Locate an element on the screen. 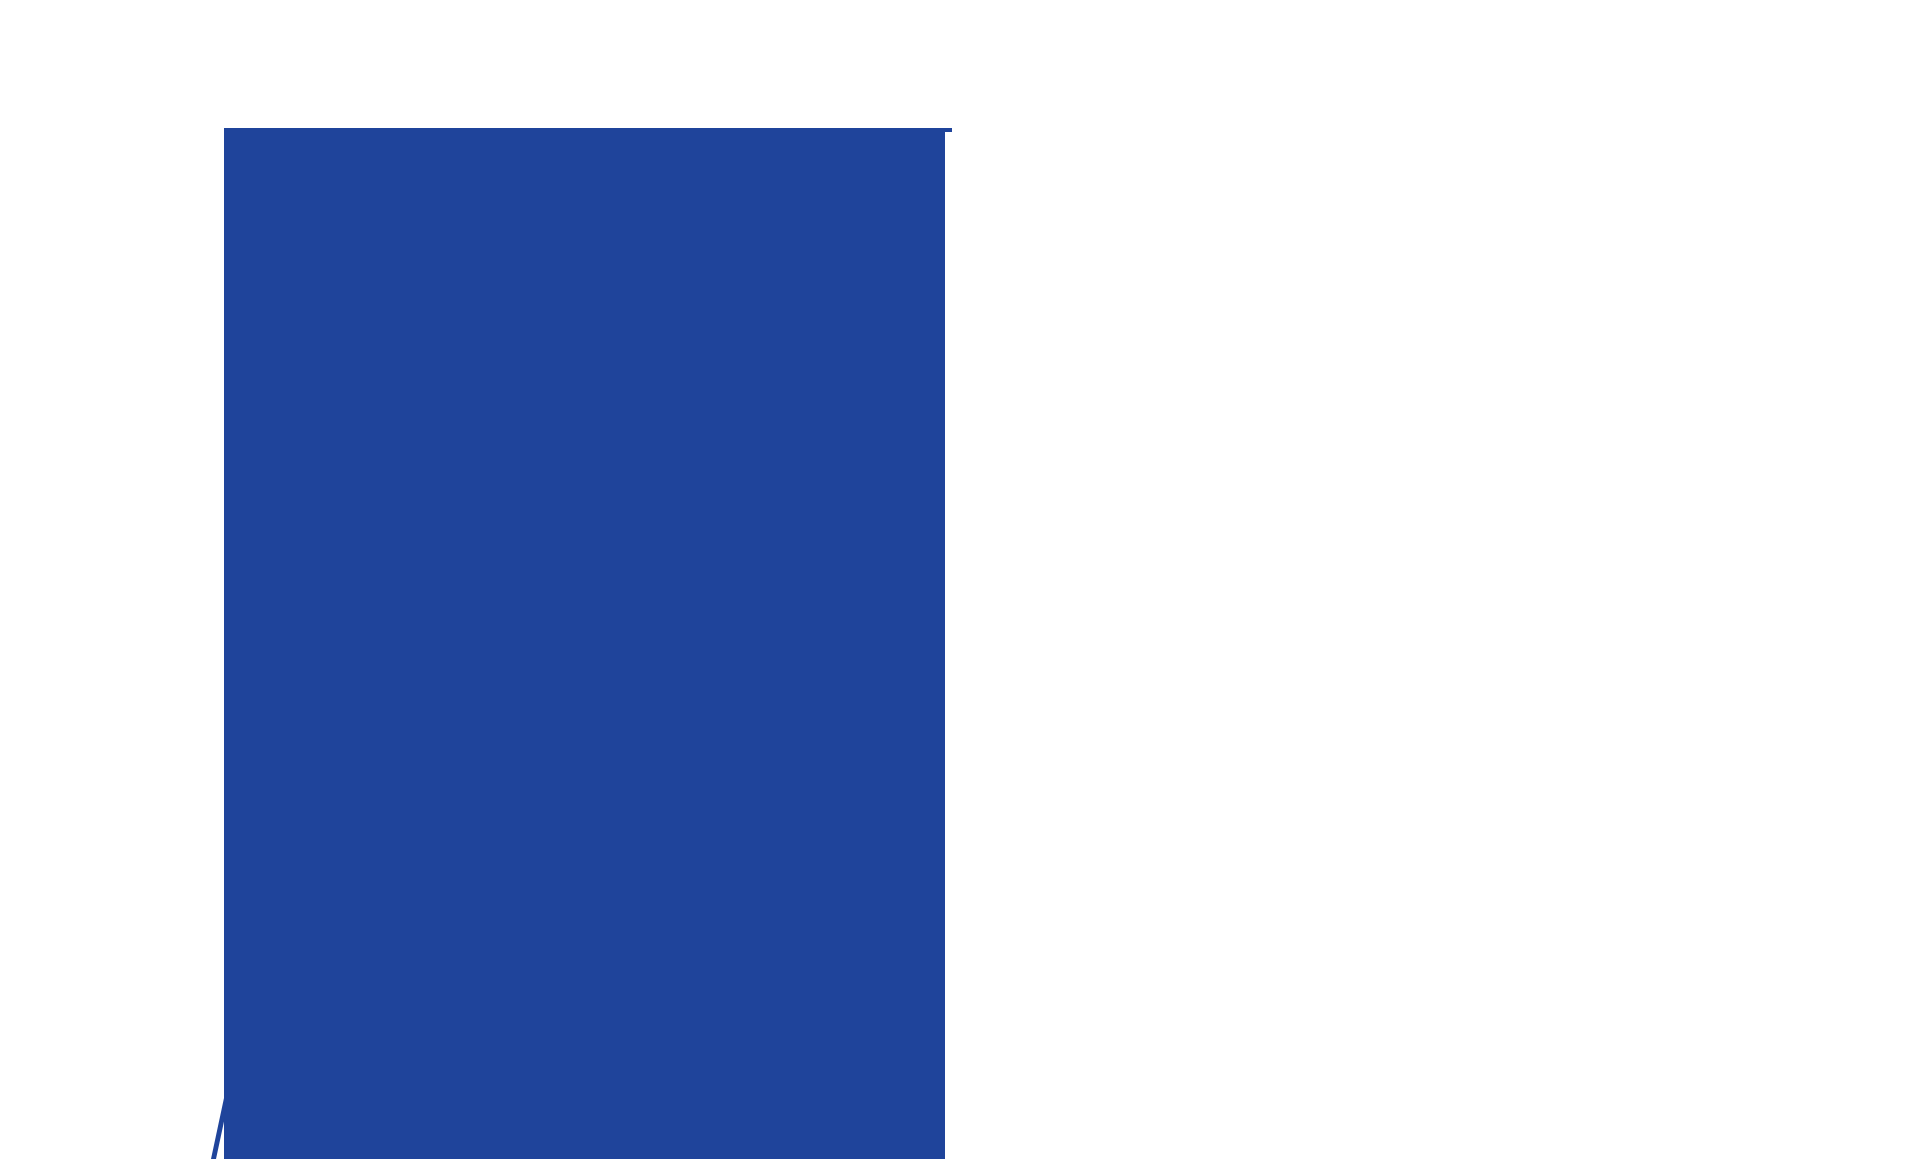  blank-region-left is located at coordinates (112, 643).